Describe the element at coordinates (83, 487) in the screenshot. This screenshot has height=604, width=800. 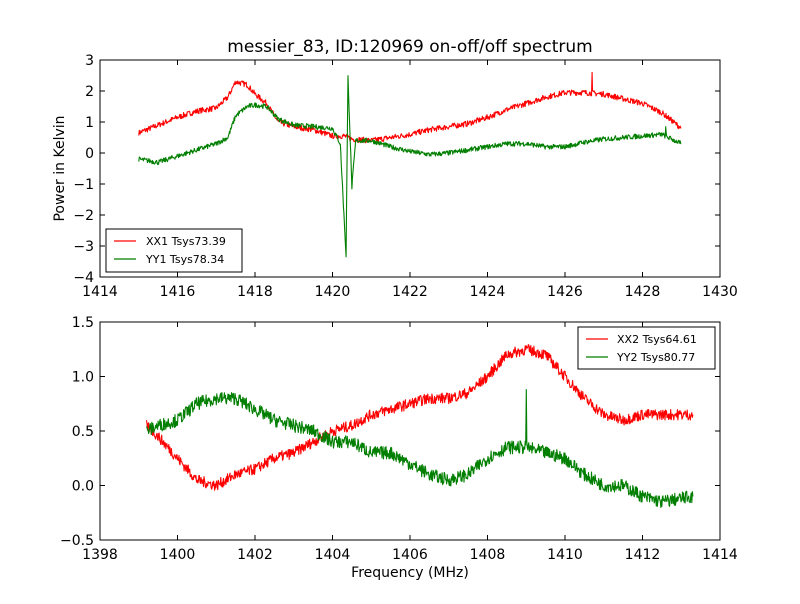
I see `bottom-y-tick-label: 0.0` at that location.